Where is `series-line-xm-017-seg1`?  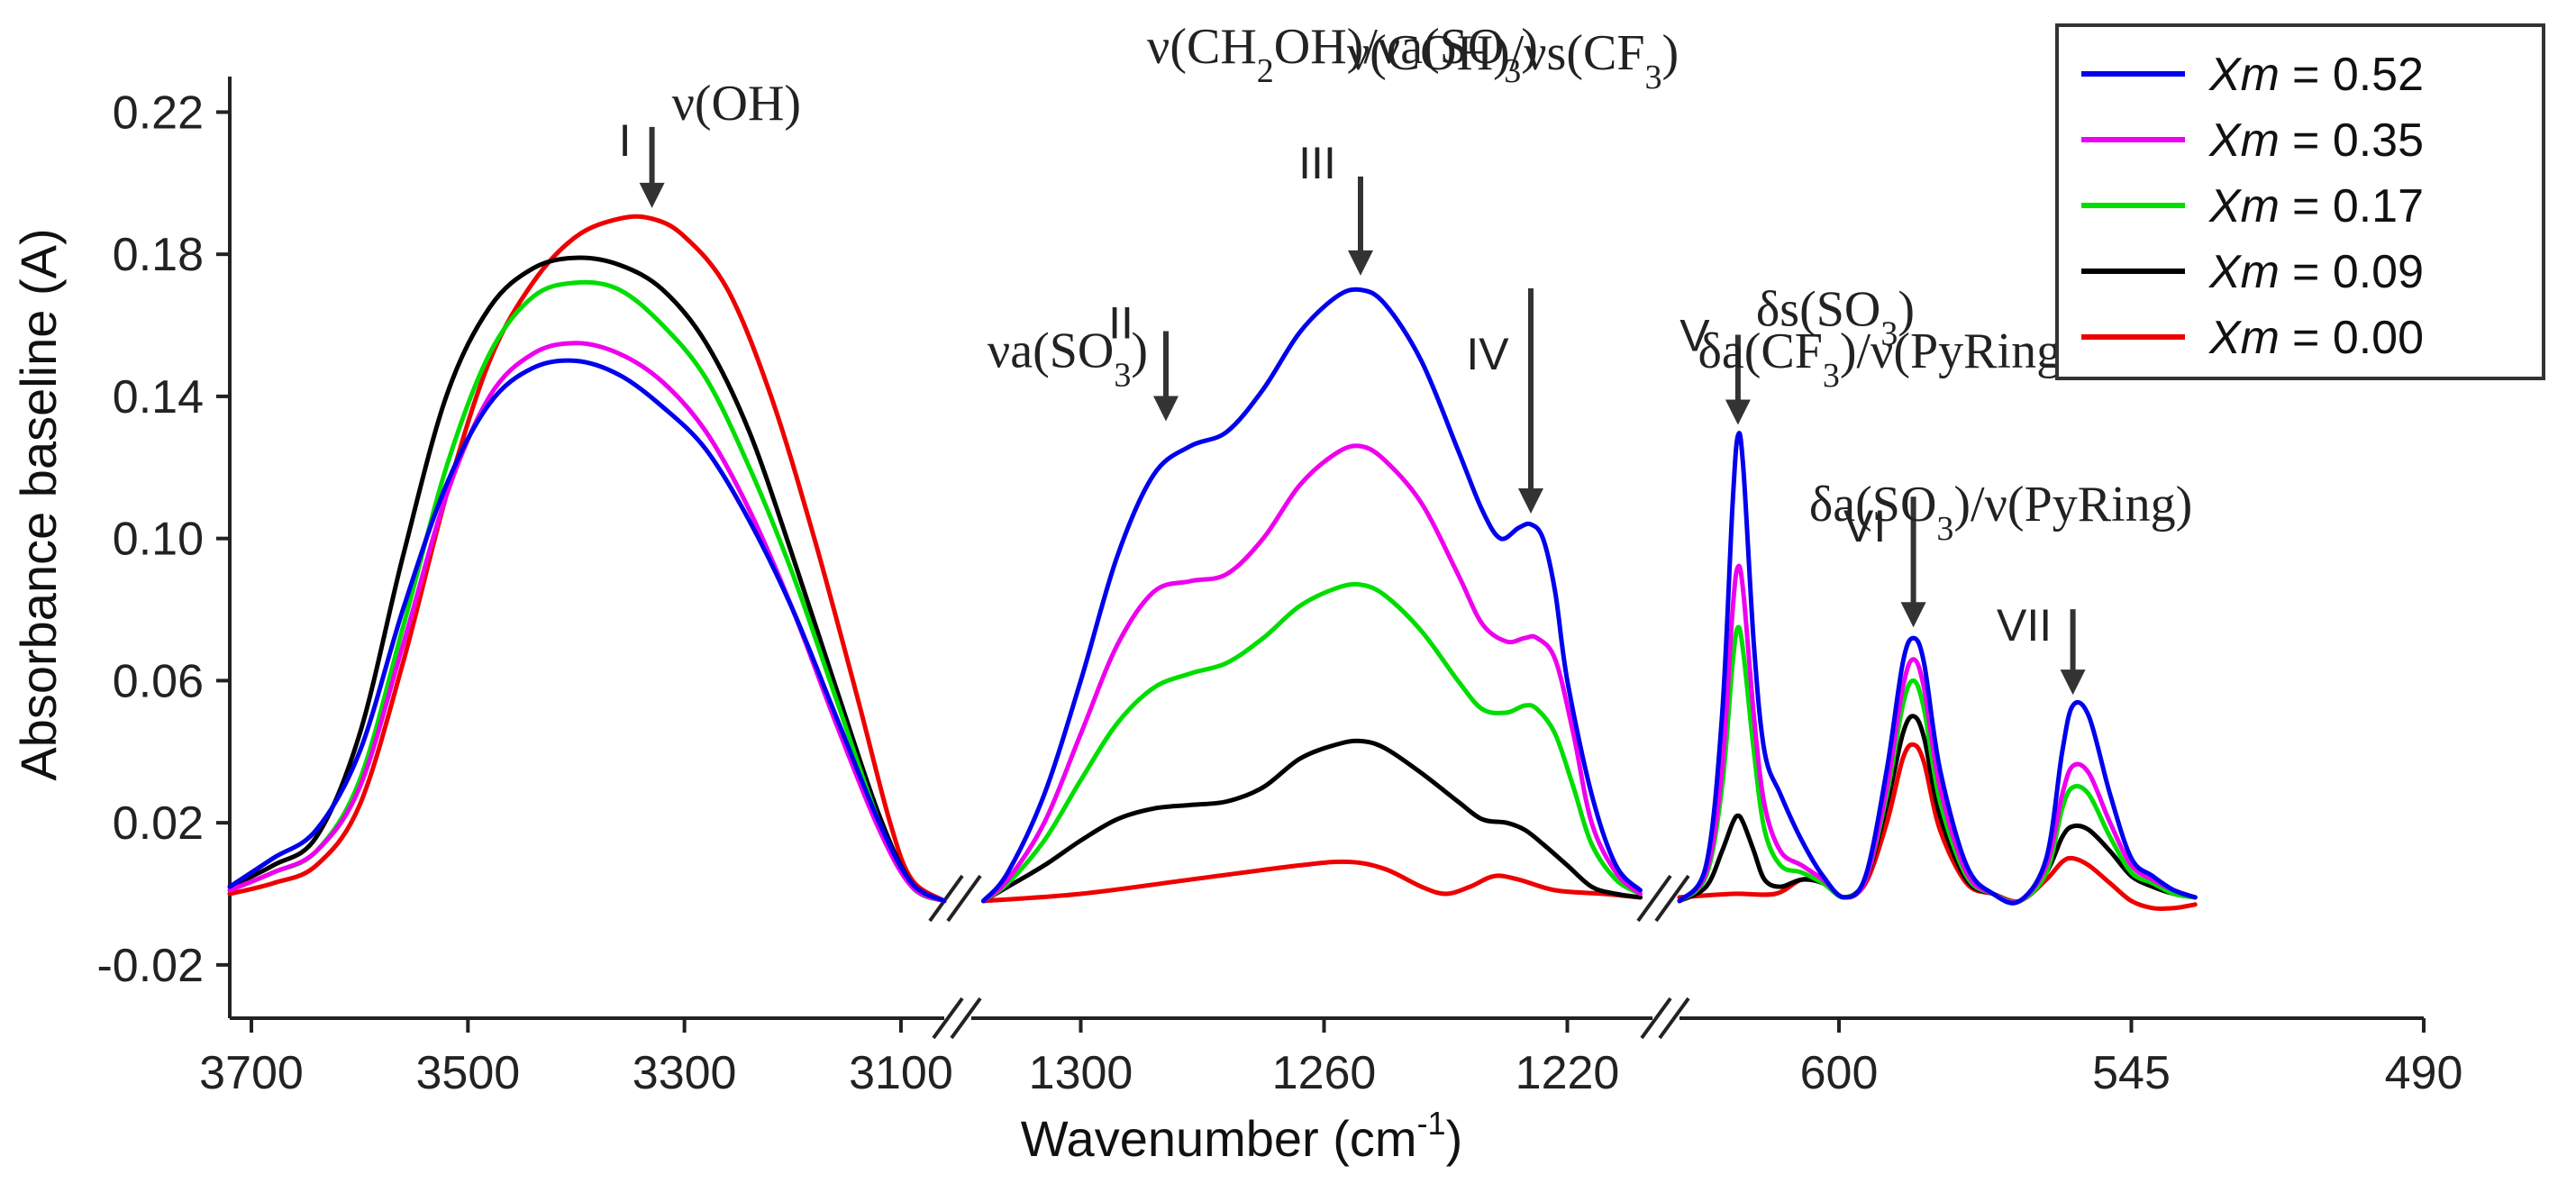
series-line-xm-017-seg1 is located at coordinates (587, 591).